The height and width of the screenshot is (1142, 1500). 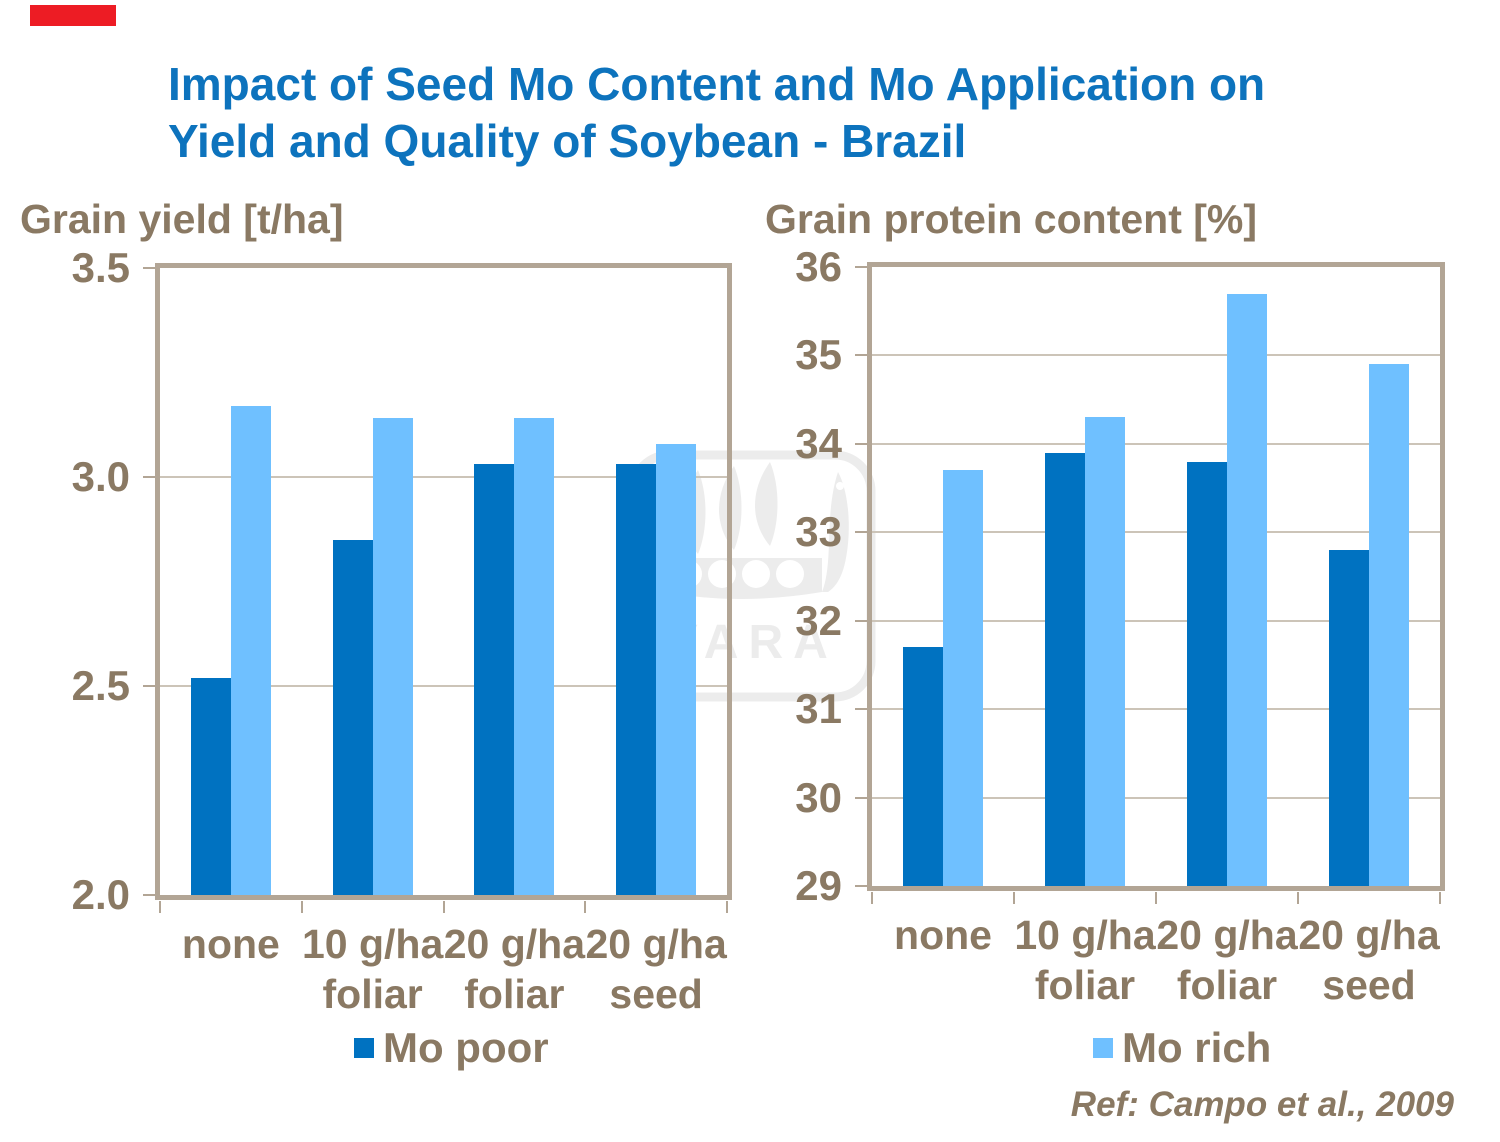 What do you see at coordinates (818, 797) in the screenshot?
I see `y-axis-label: 30` at bounding box center [818, 797].